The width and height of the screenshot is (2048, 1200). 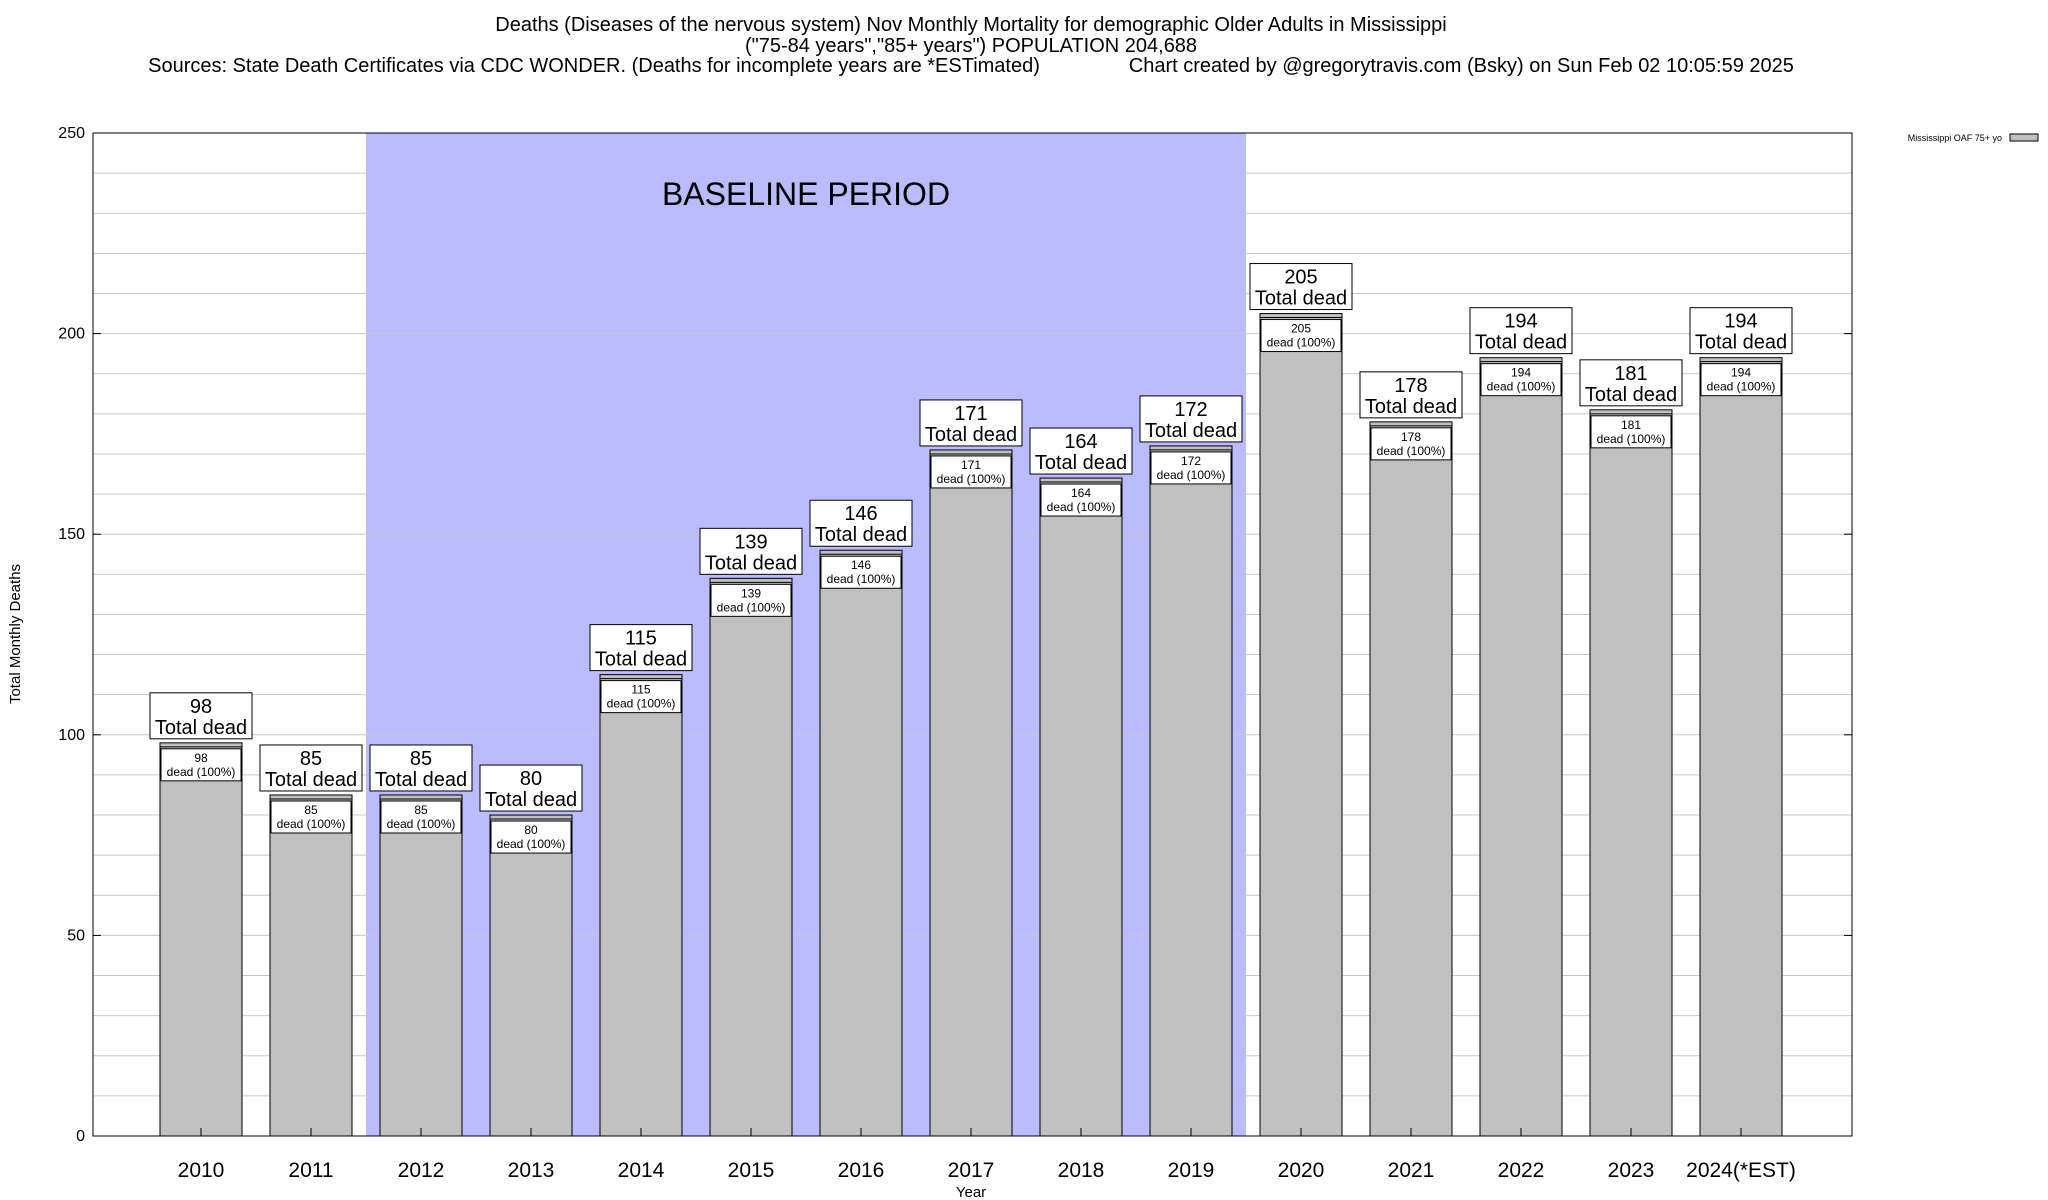 What do you see at coordinates (641, 639) in the screenshot?
I see `top-value-label: 115` at bounding box center [641, 639].